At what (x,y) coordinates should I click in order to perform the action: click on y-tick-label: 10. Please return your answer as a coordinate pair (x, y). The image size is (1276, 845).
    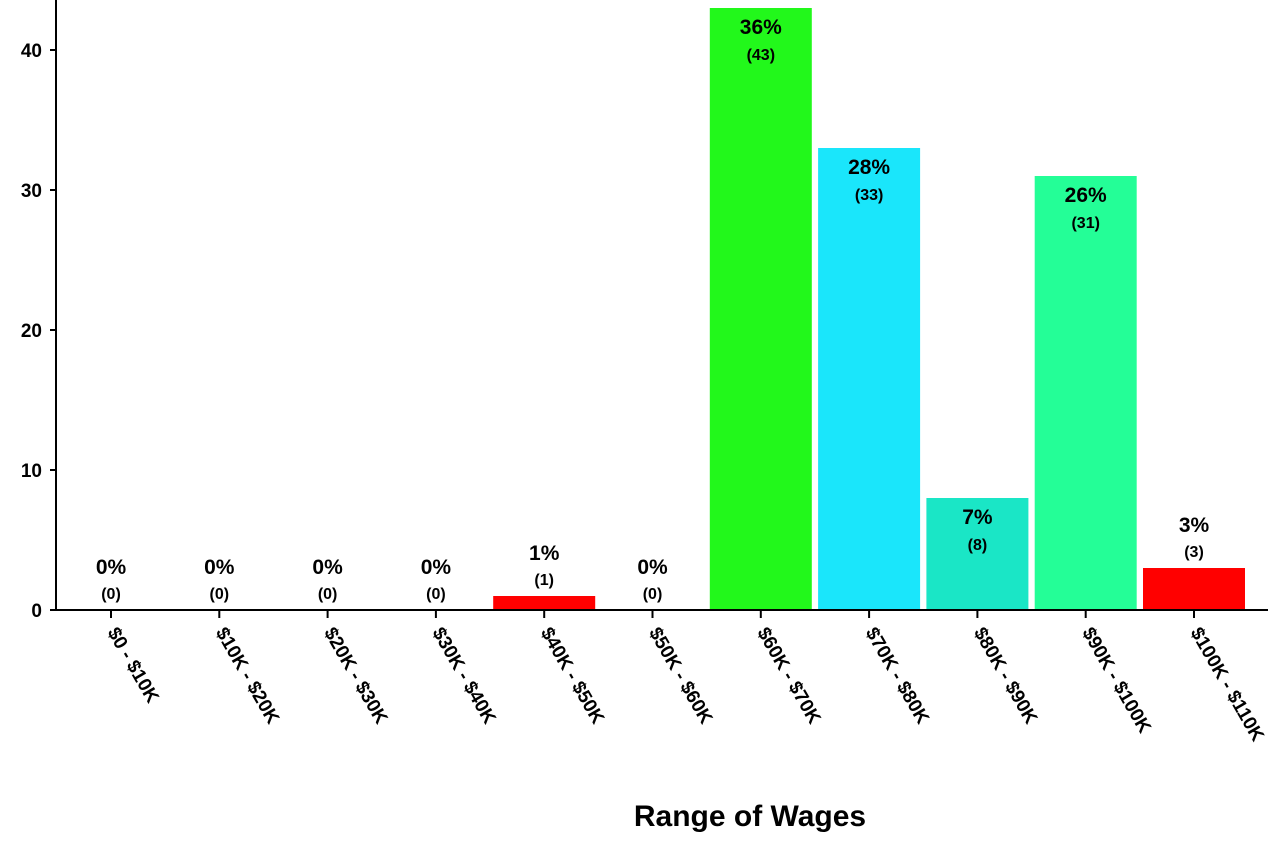
    Looking at the image, I should click on (31, 471).